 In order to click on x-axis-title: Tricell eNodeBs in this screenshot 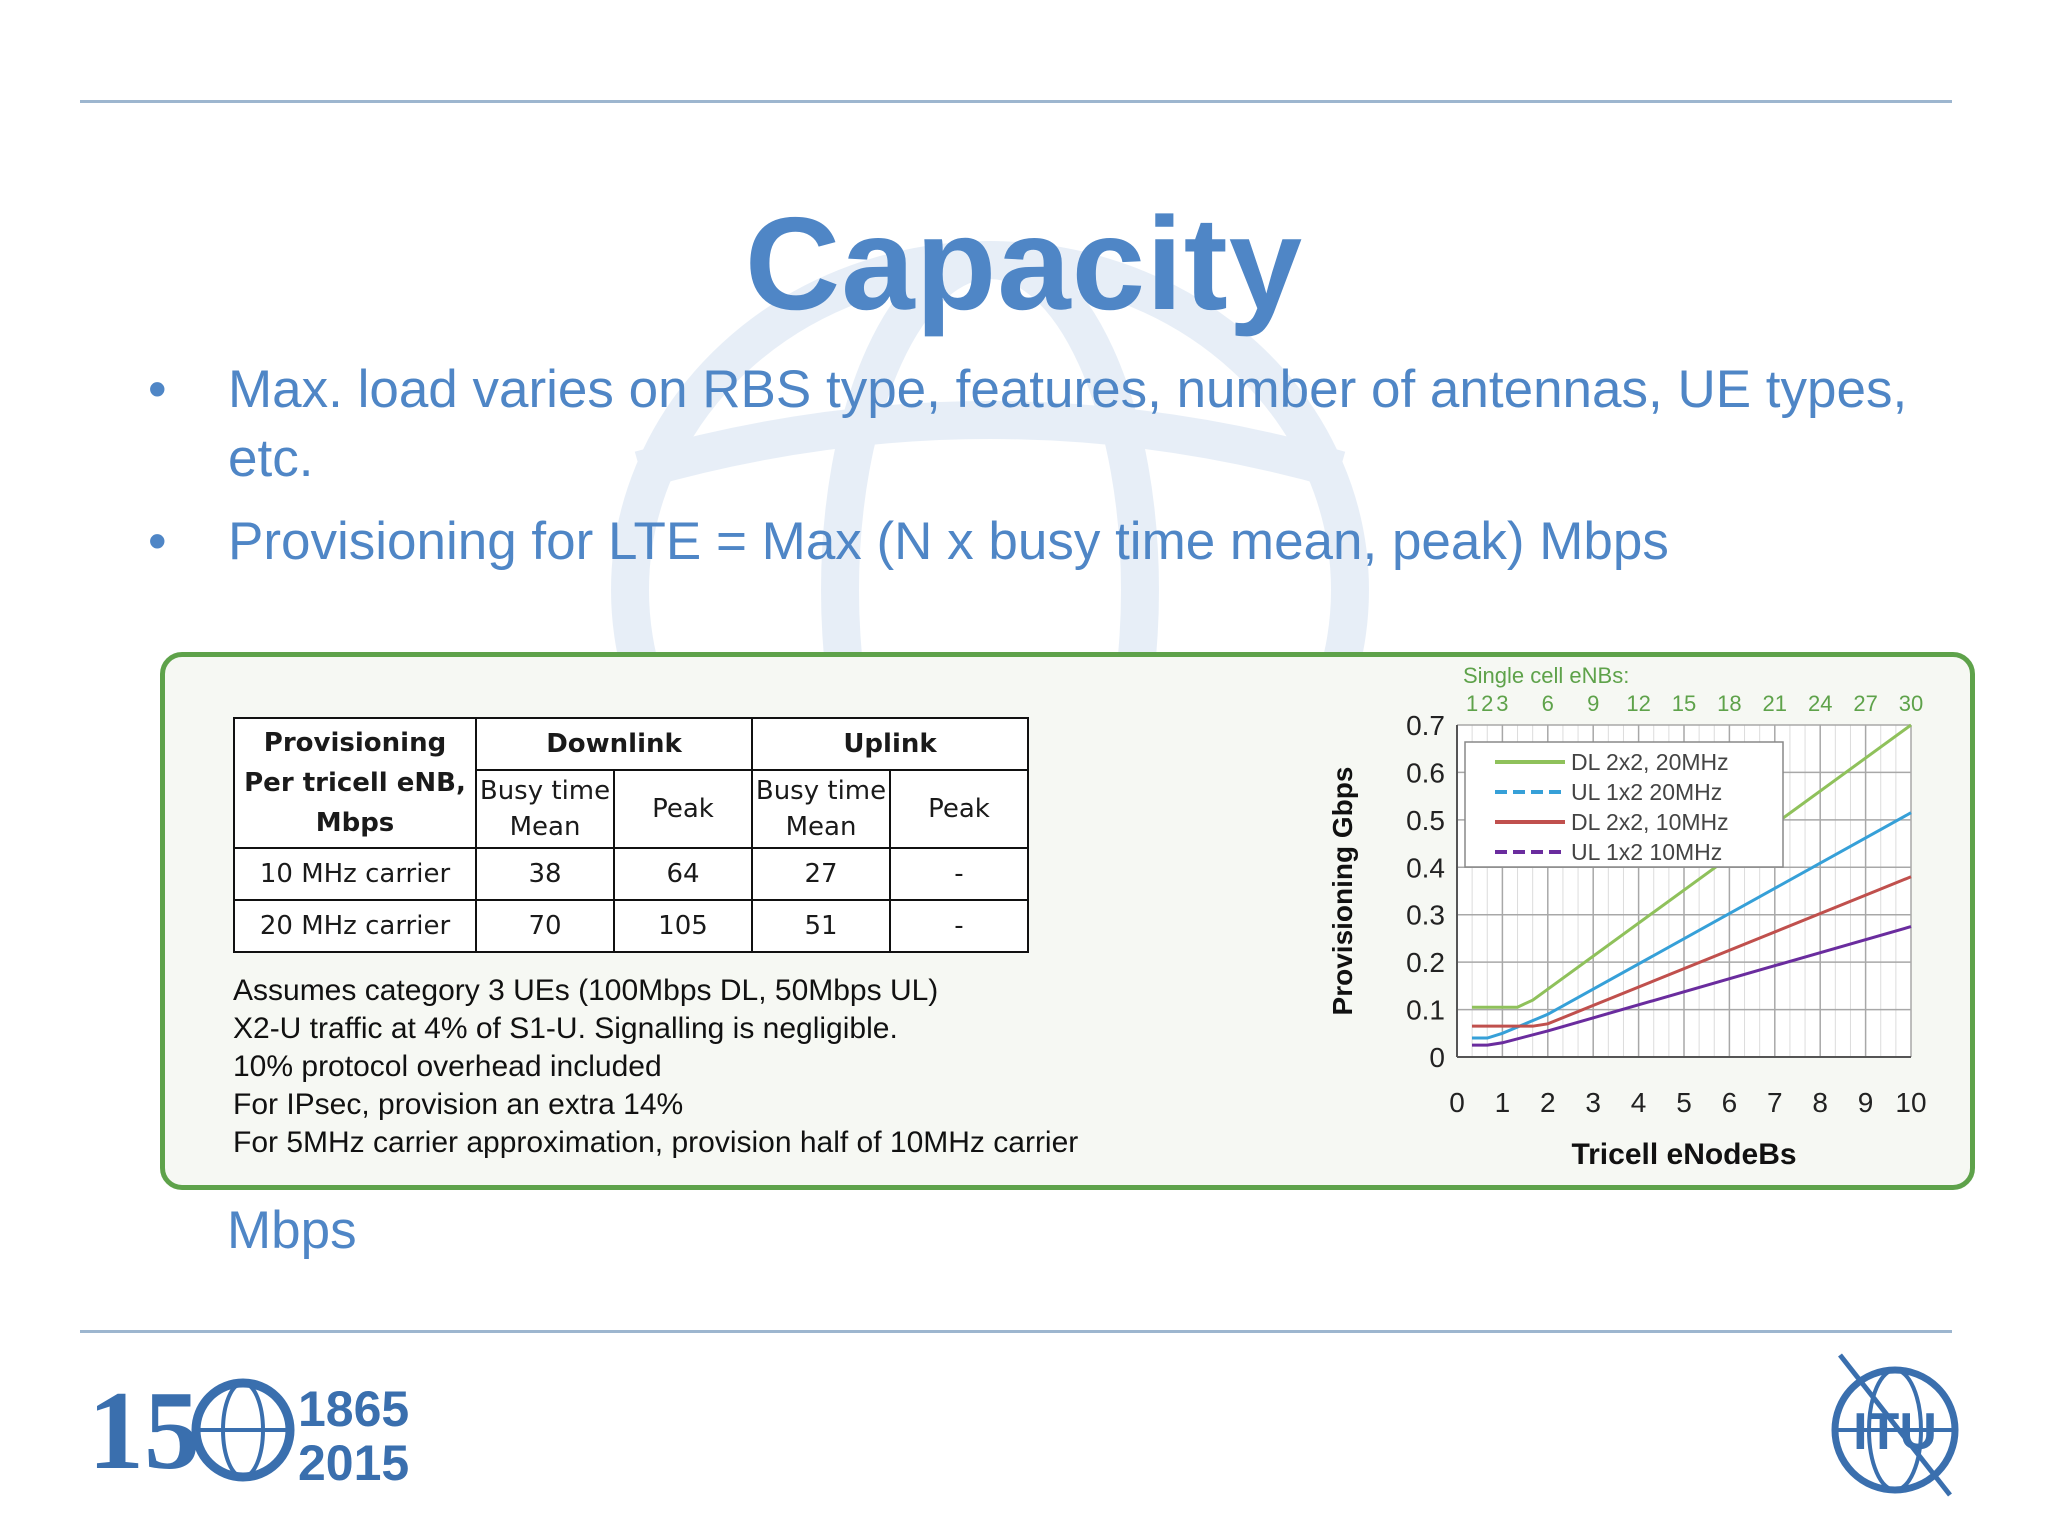, I will do `click(1683, 1154)`.